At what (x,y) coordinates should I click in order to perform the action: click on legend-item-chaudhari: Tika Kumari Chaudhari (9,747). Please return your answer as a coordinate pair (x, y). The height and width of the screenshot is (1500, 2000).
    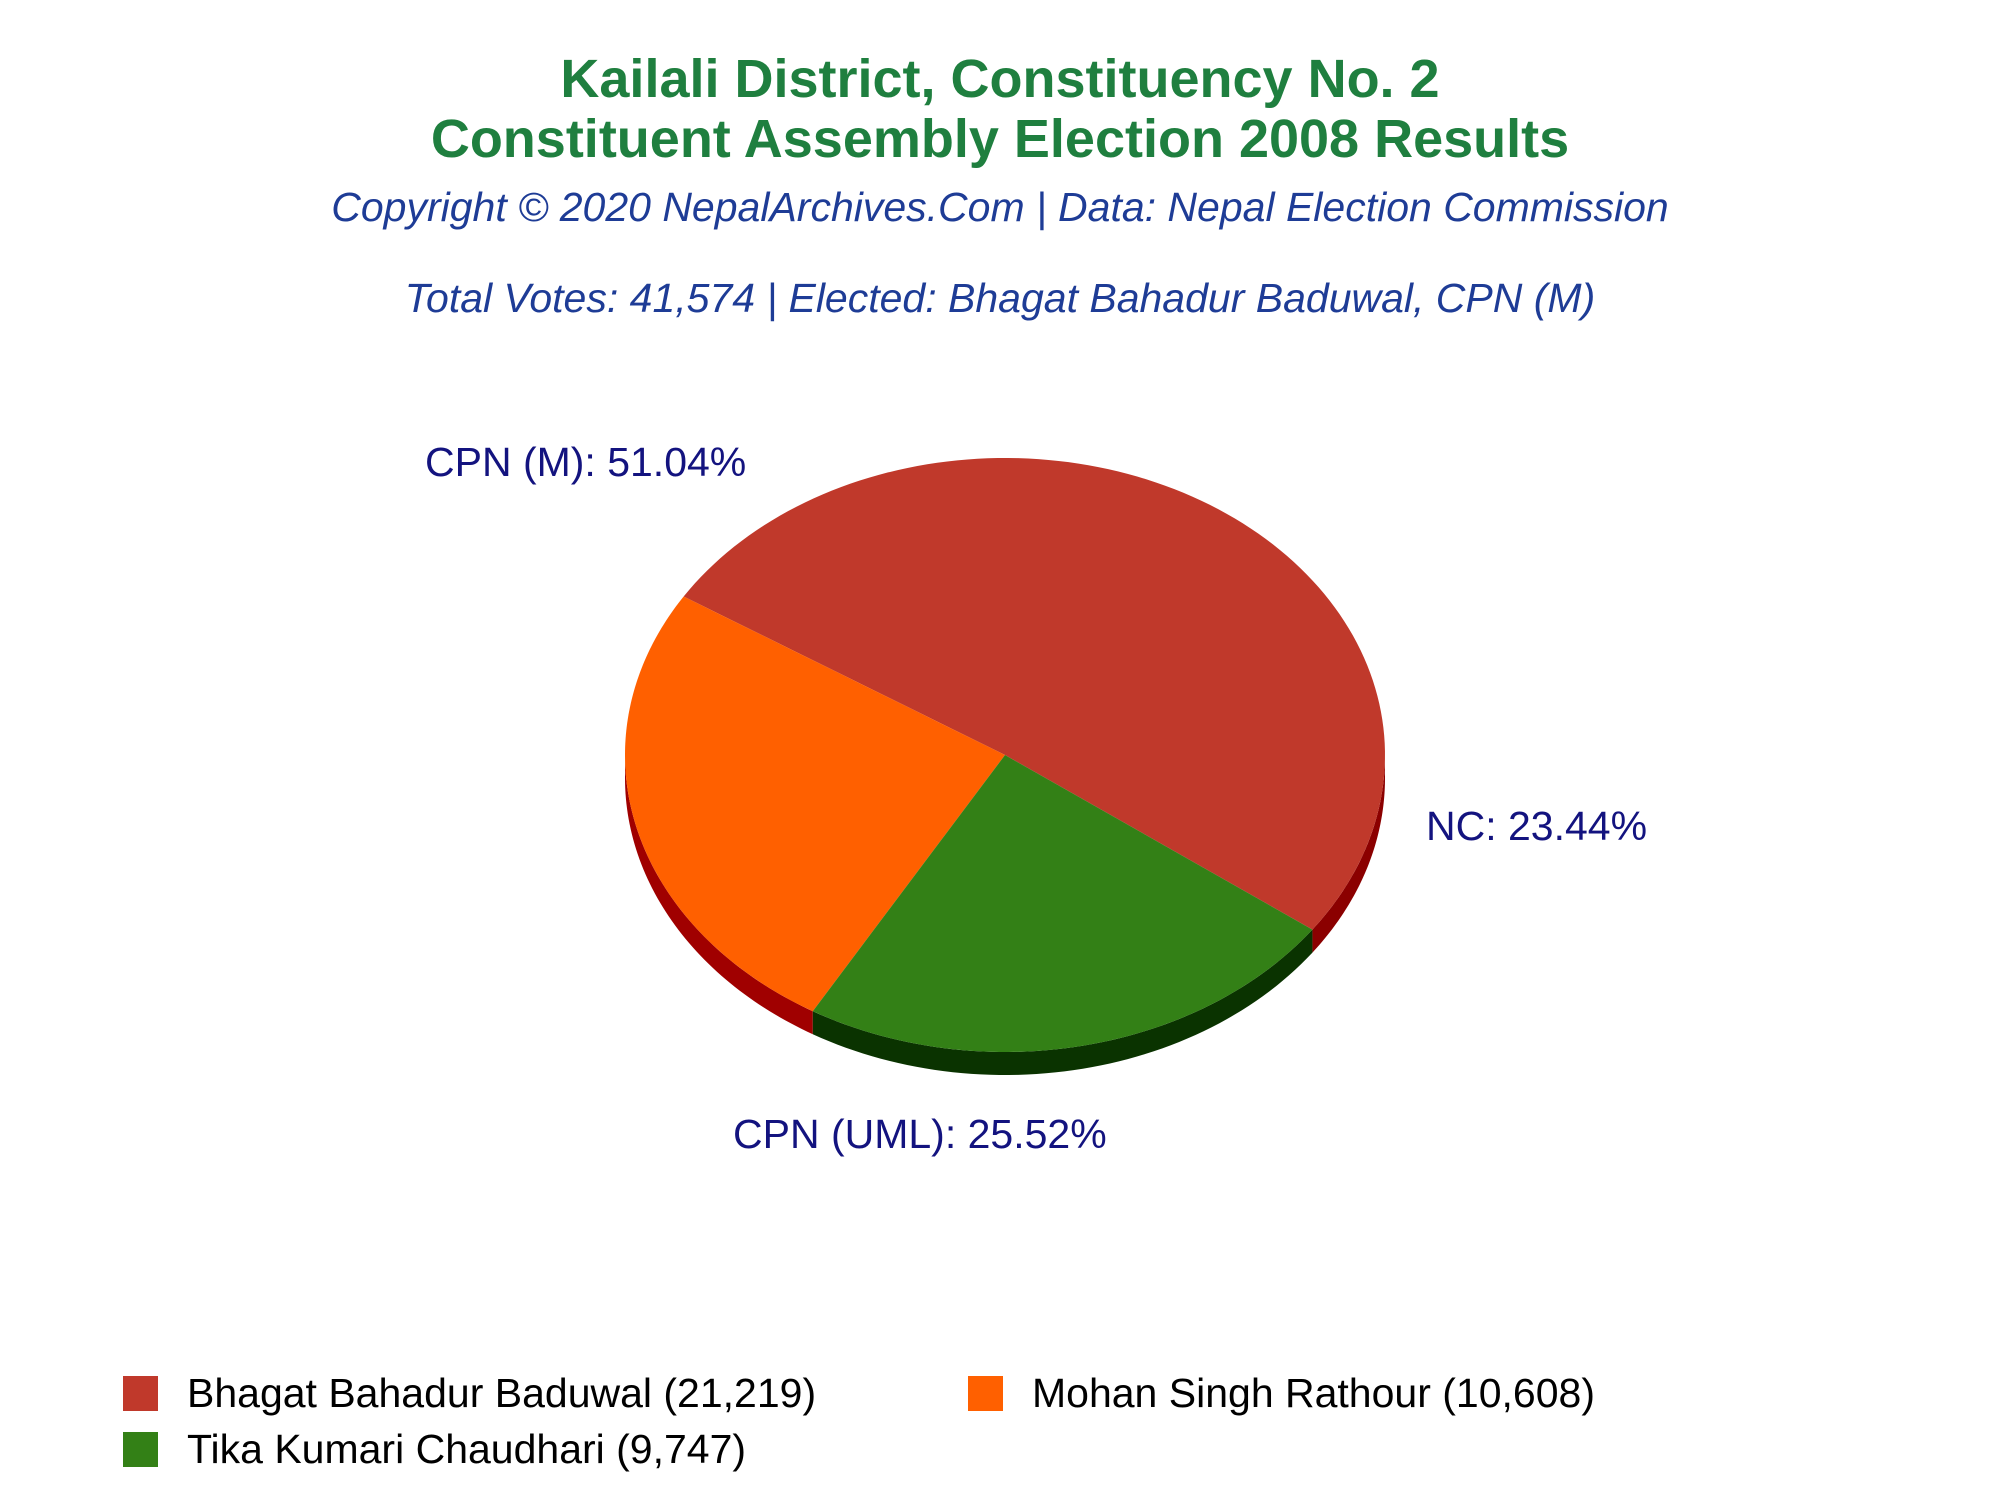
    Looking at the image, I should click on (434, 1449).